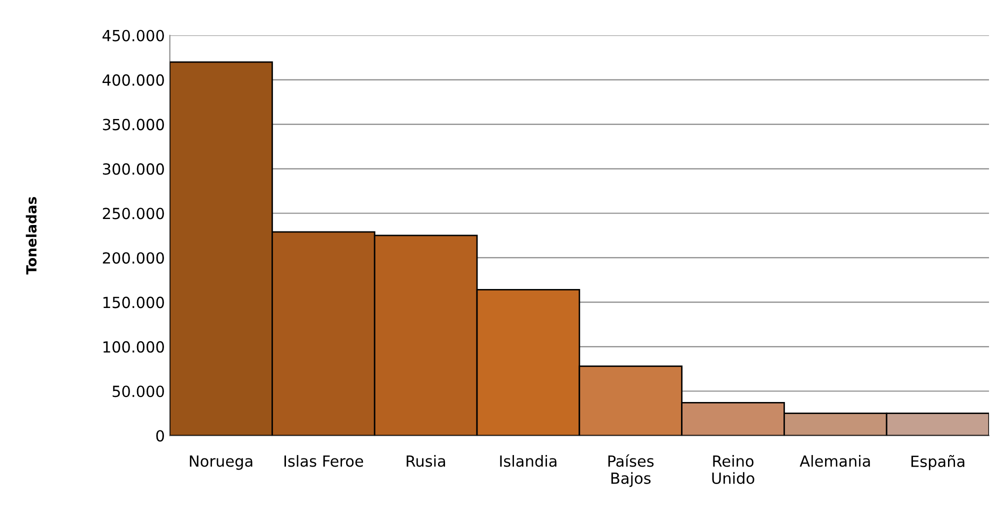 This screenshot has width=999, height=528. What do you see at coordinates (133, 258) in the screenshot?
I see `y-tick-label: 200.000` at bounding box center [133, 258].